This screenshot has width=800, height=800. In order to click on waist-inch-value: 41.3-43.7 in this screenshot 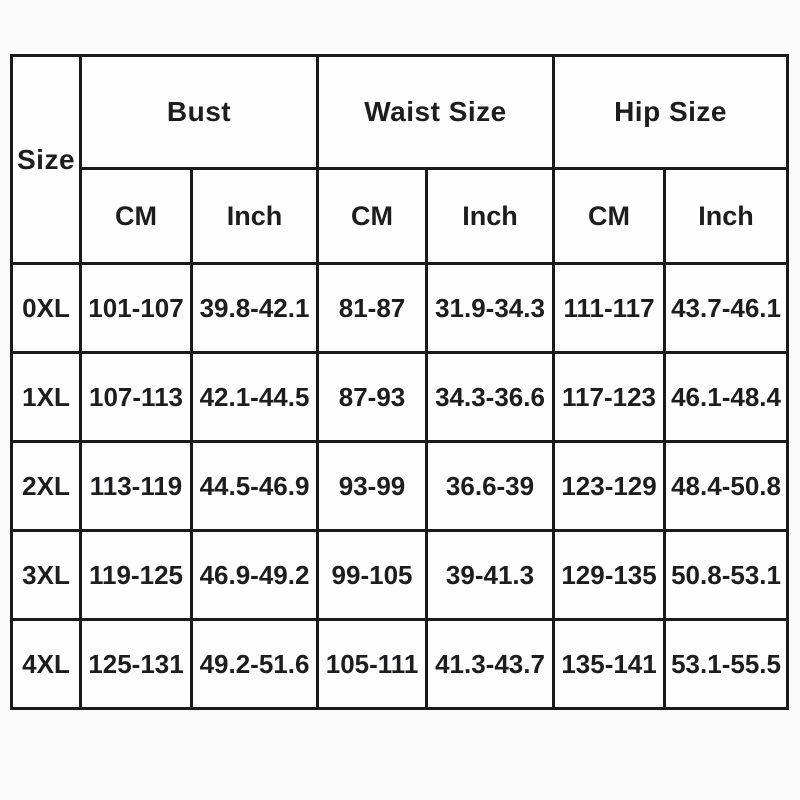, I will do `click(490, 664)`.